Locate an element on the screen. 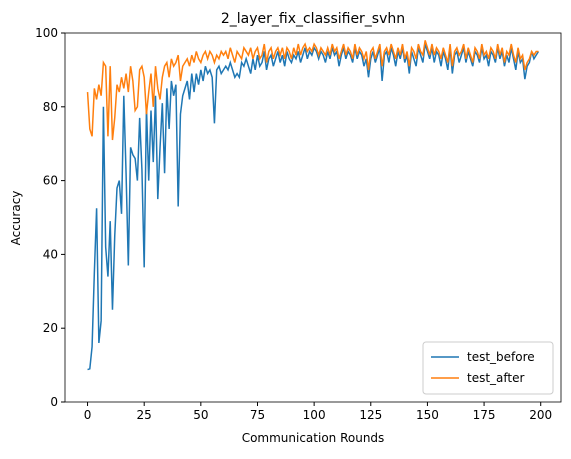  y-tick-label: 20 is located at coordinates (50, 328).